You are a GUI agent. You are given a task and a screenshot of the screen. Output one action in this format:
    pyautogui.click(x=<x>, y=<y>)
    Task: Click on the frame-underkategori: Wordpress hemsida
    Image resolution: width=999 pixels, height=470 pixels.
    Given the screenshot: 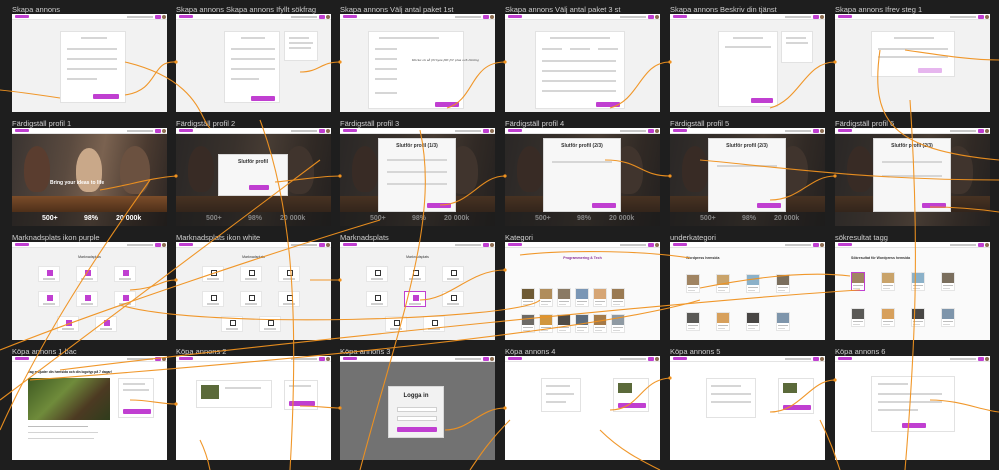 What is the action you would take?
    pyautogui.click(x=747, y=291)
    